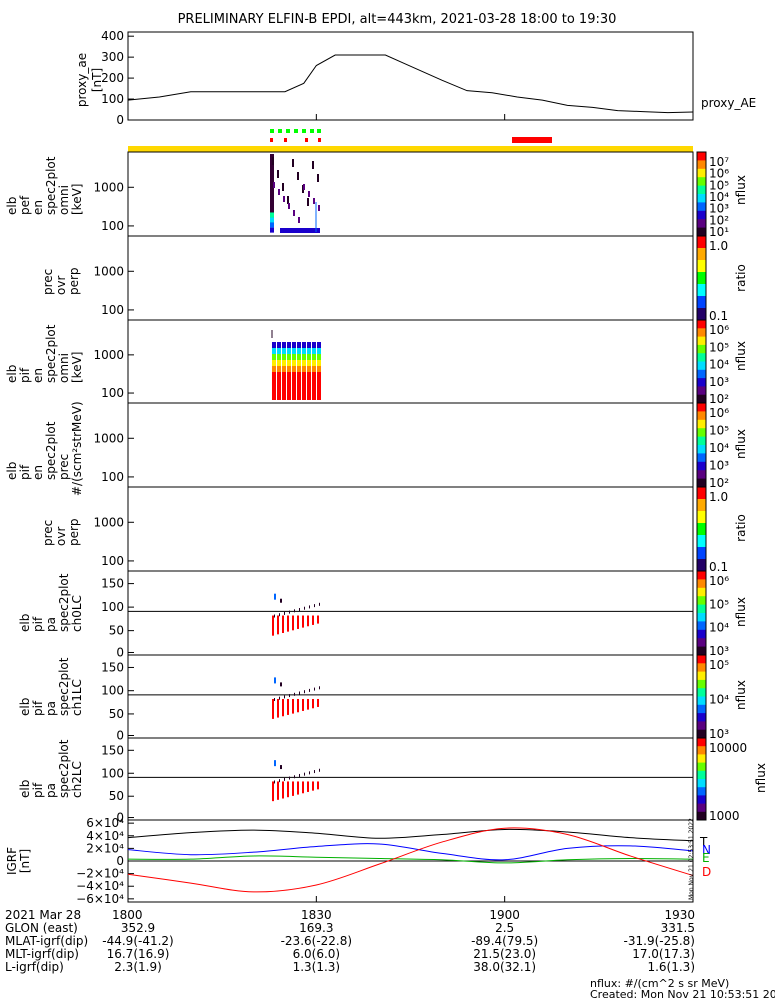  Describe the element at coordinates (112, 99) in the screenshot. I see `proxy-ae-ytick-label: 100` at that location.